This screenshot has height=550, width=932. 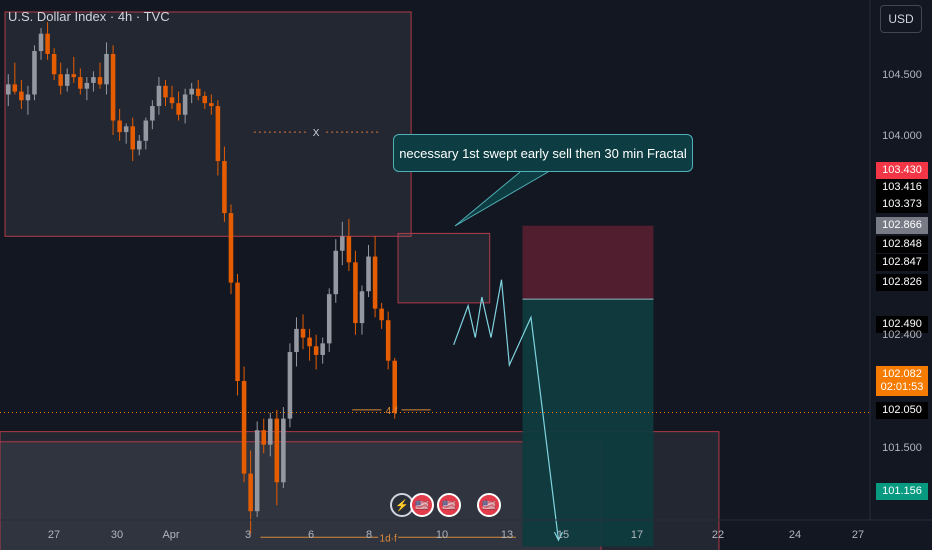 I want to click on price-value: 104.000, so click(x=902, y=136).